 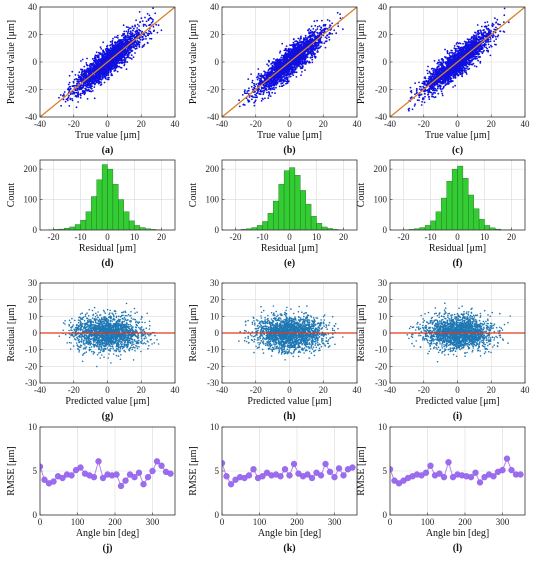 I want to click on panel-caption: (b), so click(x=289, y=150).